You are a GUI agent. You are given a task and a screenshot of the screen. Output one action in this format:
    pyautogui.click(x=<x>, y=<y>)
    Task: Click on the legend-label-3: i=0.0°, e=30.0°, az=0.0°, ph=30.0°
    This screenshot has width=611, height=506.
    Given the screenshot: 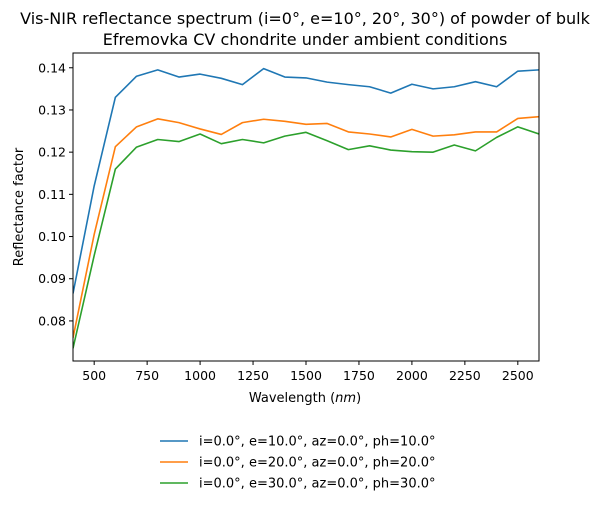 What is the action you would take?
    pyautogui.click(x=317, y=484)
    